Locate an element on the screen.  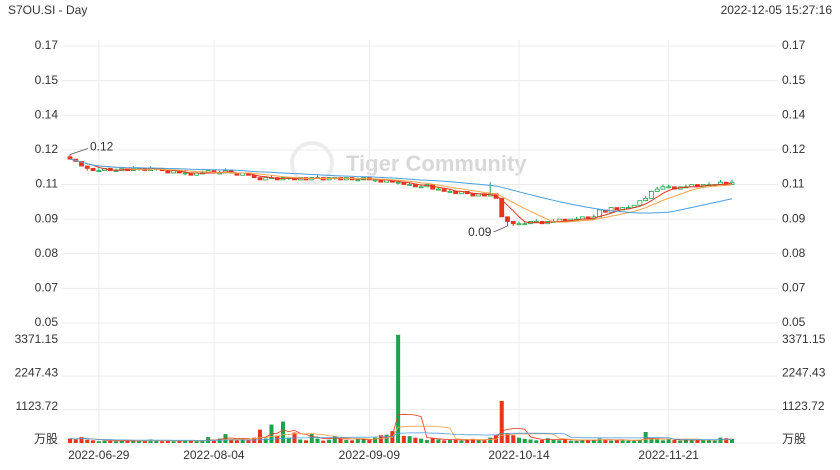
y-tick-label-right: 0.17 is located at coordinates (794, 45).